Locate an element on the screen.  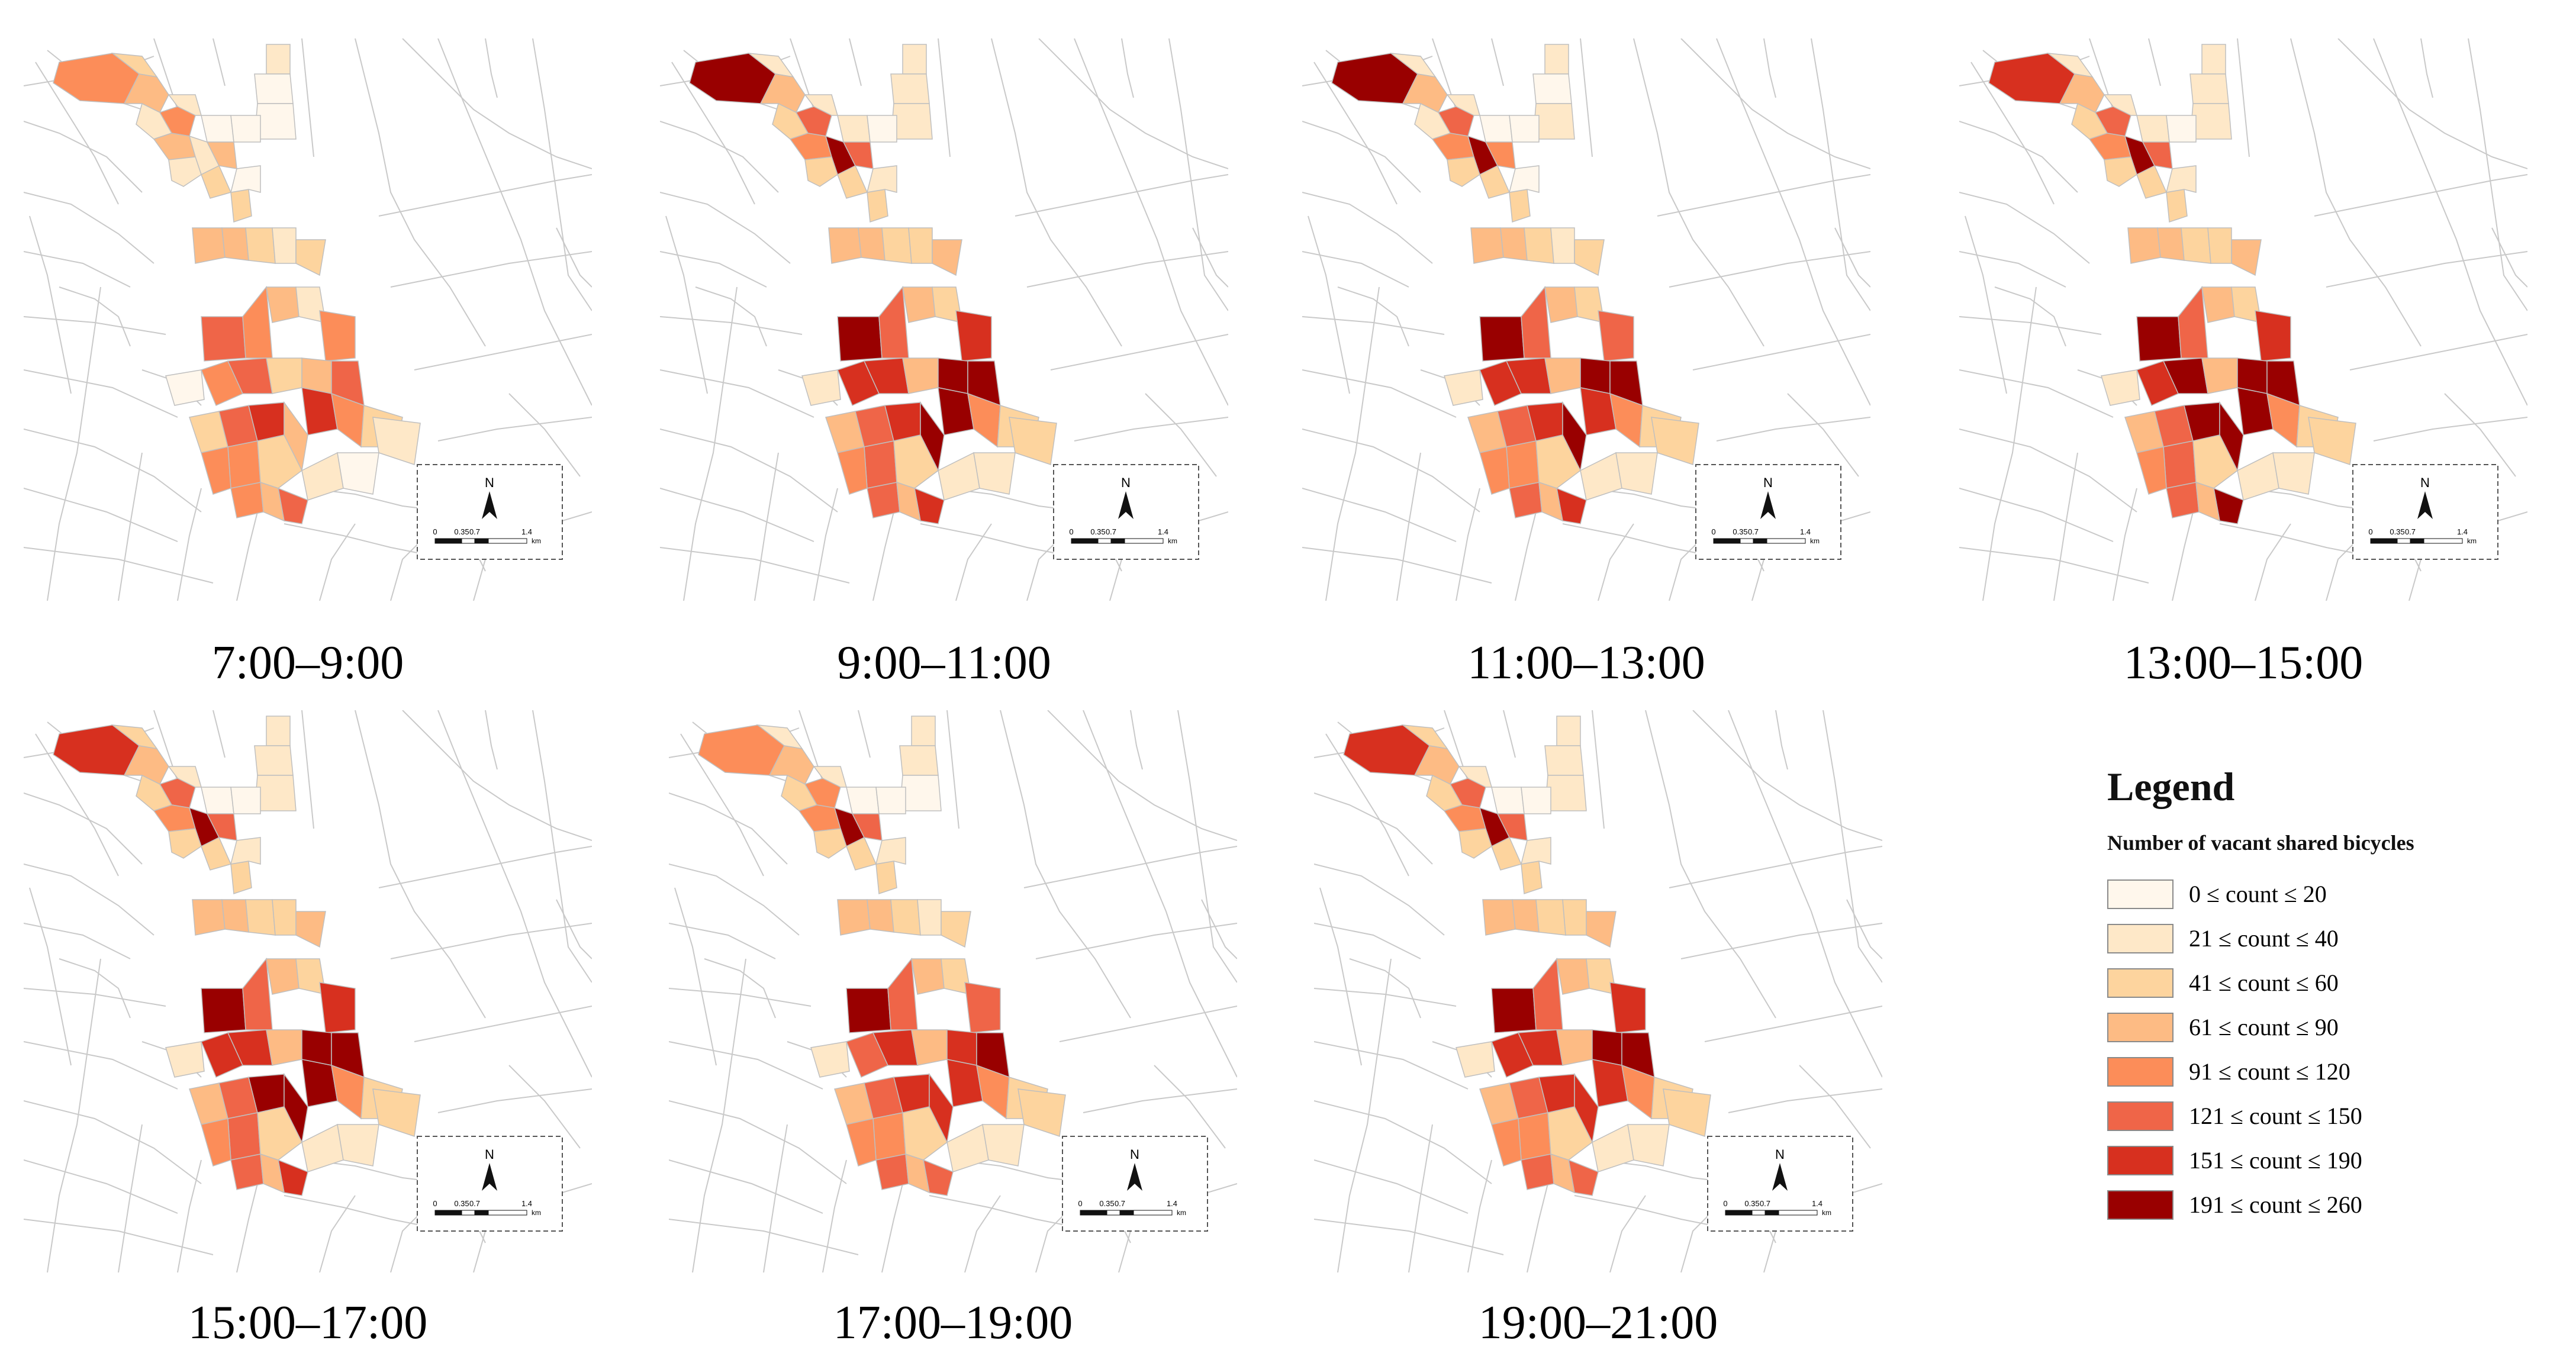
legend-label: 121 ≤ count ≤ 150 is located at coordinates (2275, 1116).